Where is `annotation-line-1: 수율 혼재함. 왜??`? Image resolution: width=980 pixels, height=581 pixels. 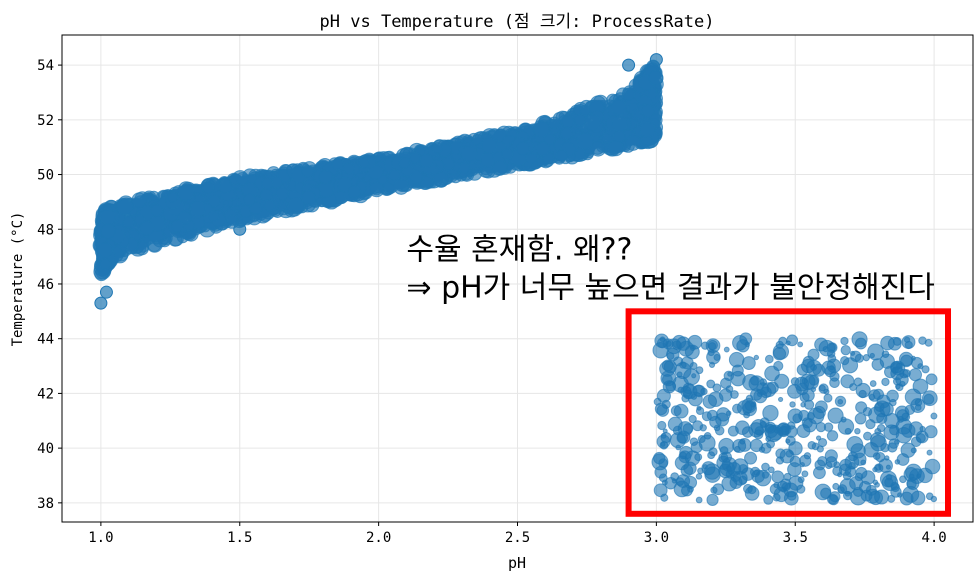 annotation-line-1: 수율 혼재함. 왜?? is located at coordinates (519, 249).